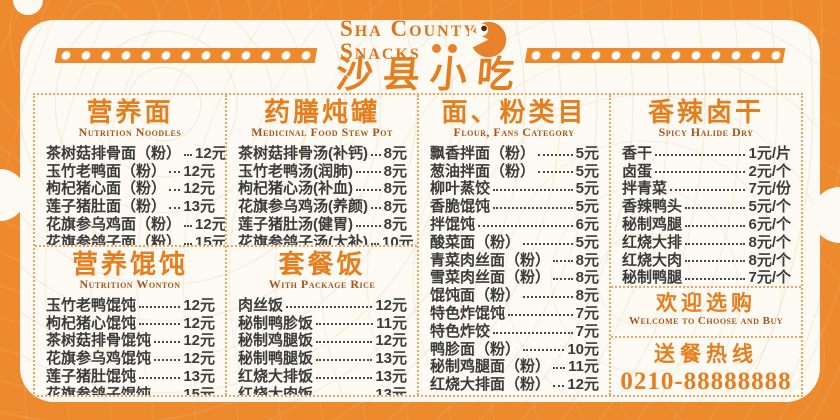  Describe the element at coordinates (769, 171) in the screenshot. I see `menu-item-price: 2元/个` at that location.